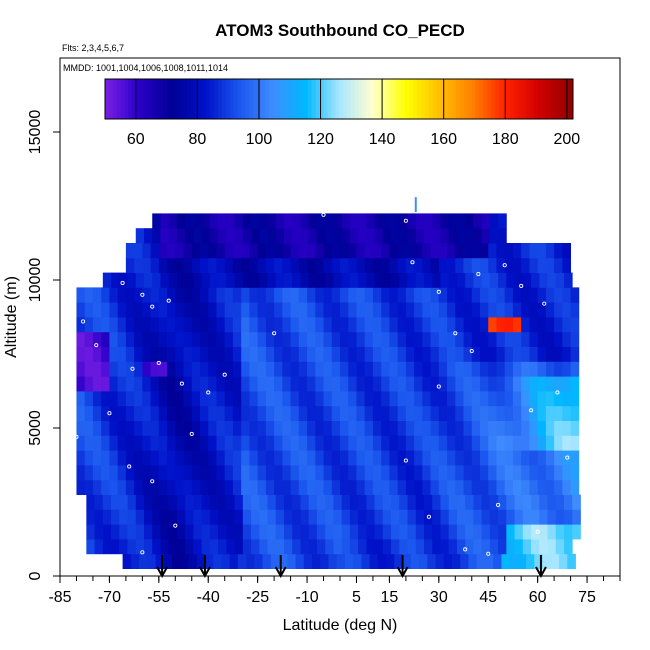 The height and width of the screenshot is (650, 650). I want to click on x-tick-label: -70, so click(109, 597).